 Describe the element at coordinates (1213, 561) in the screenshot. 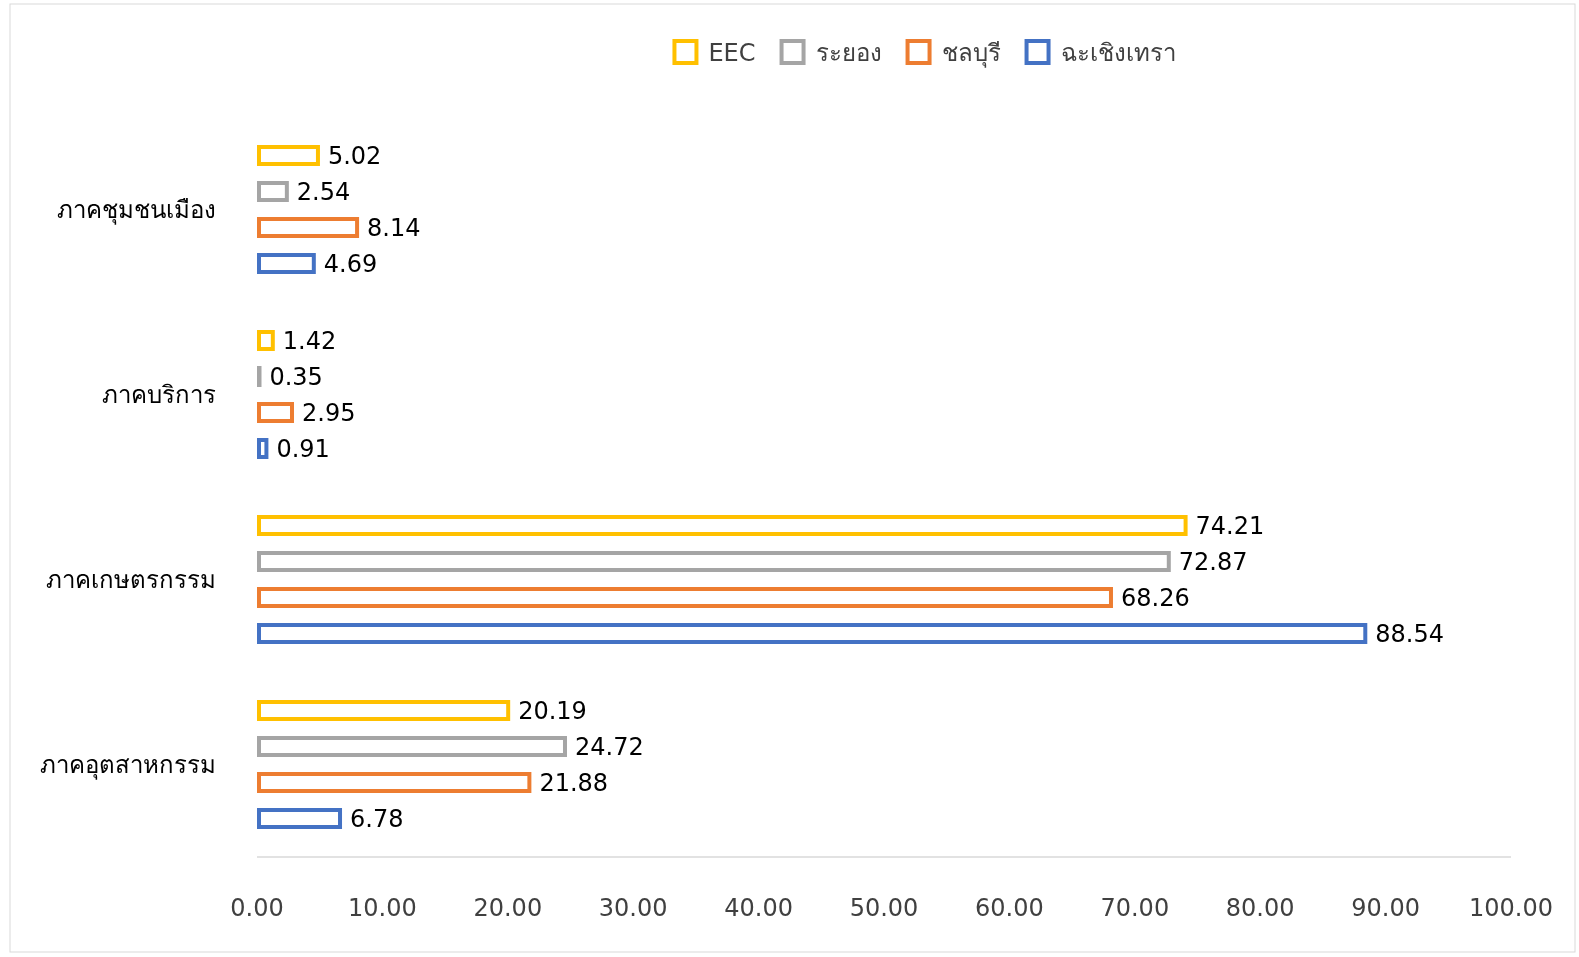

I see `data-label: 72.87` at that location.